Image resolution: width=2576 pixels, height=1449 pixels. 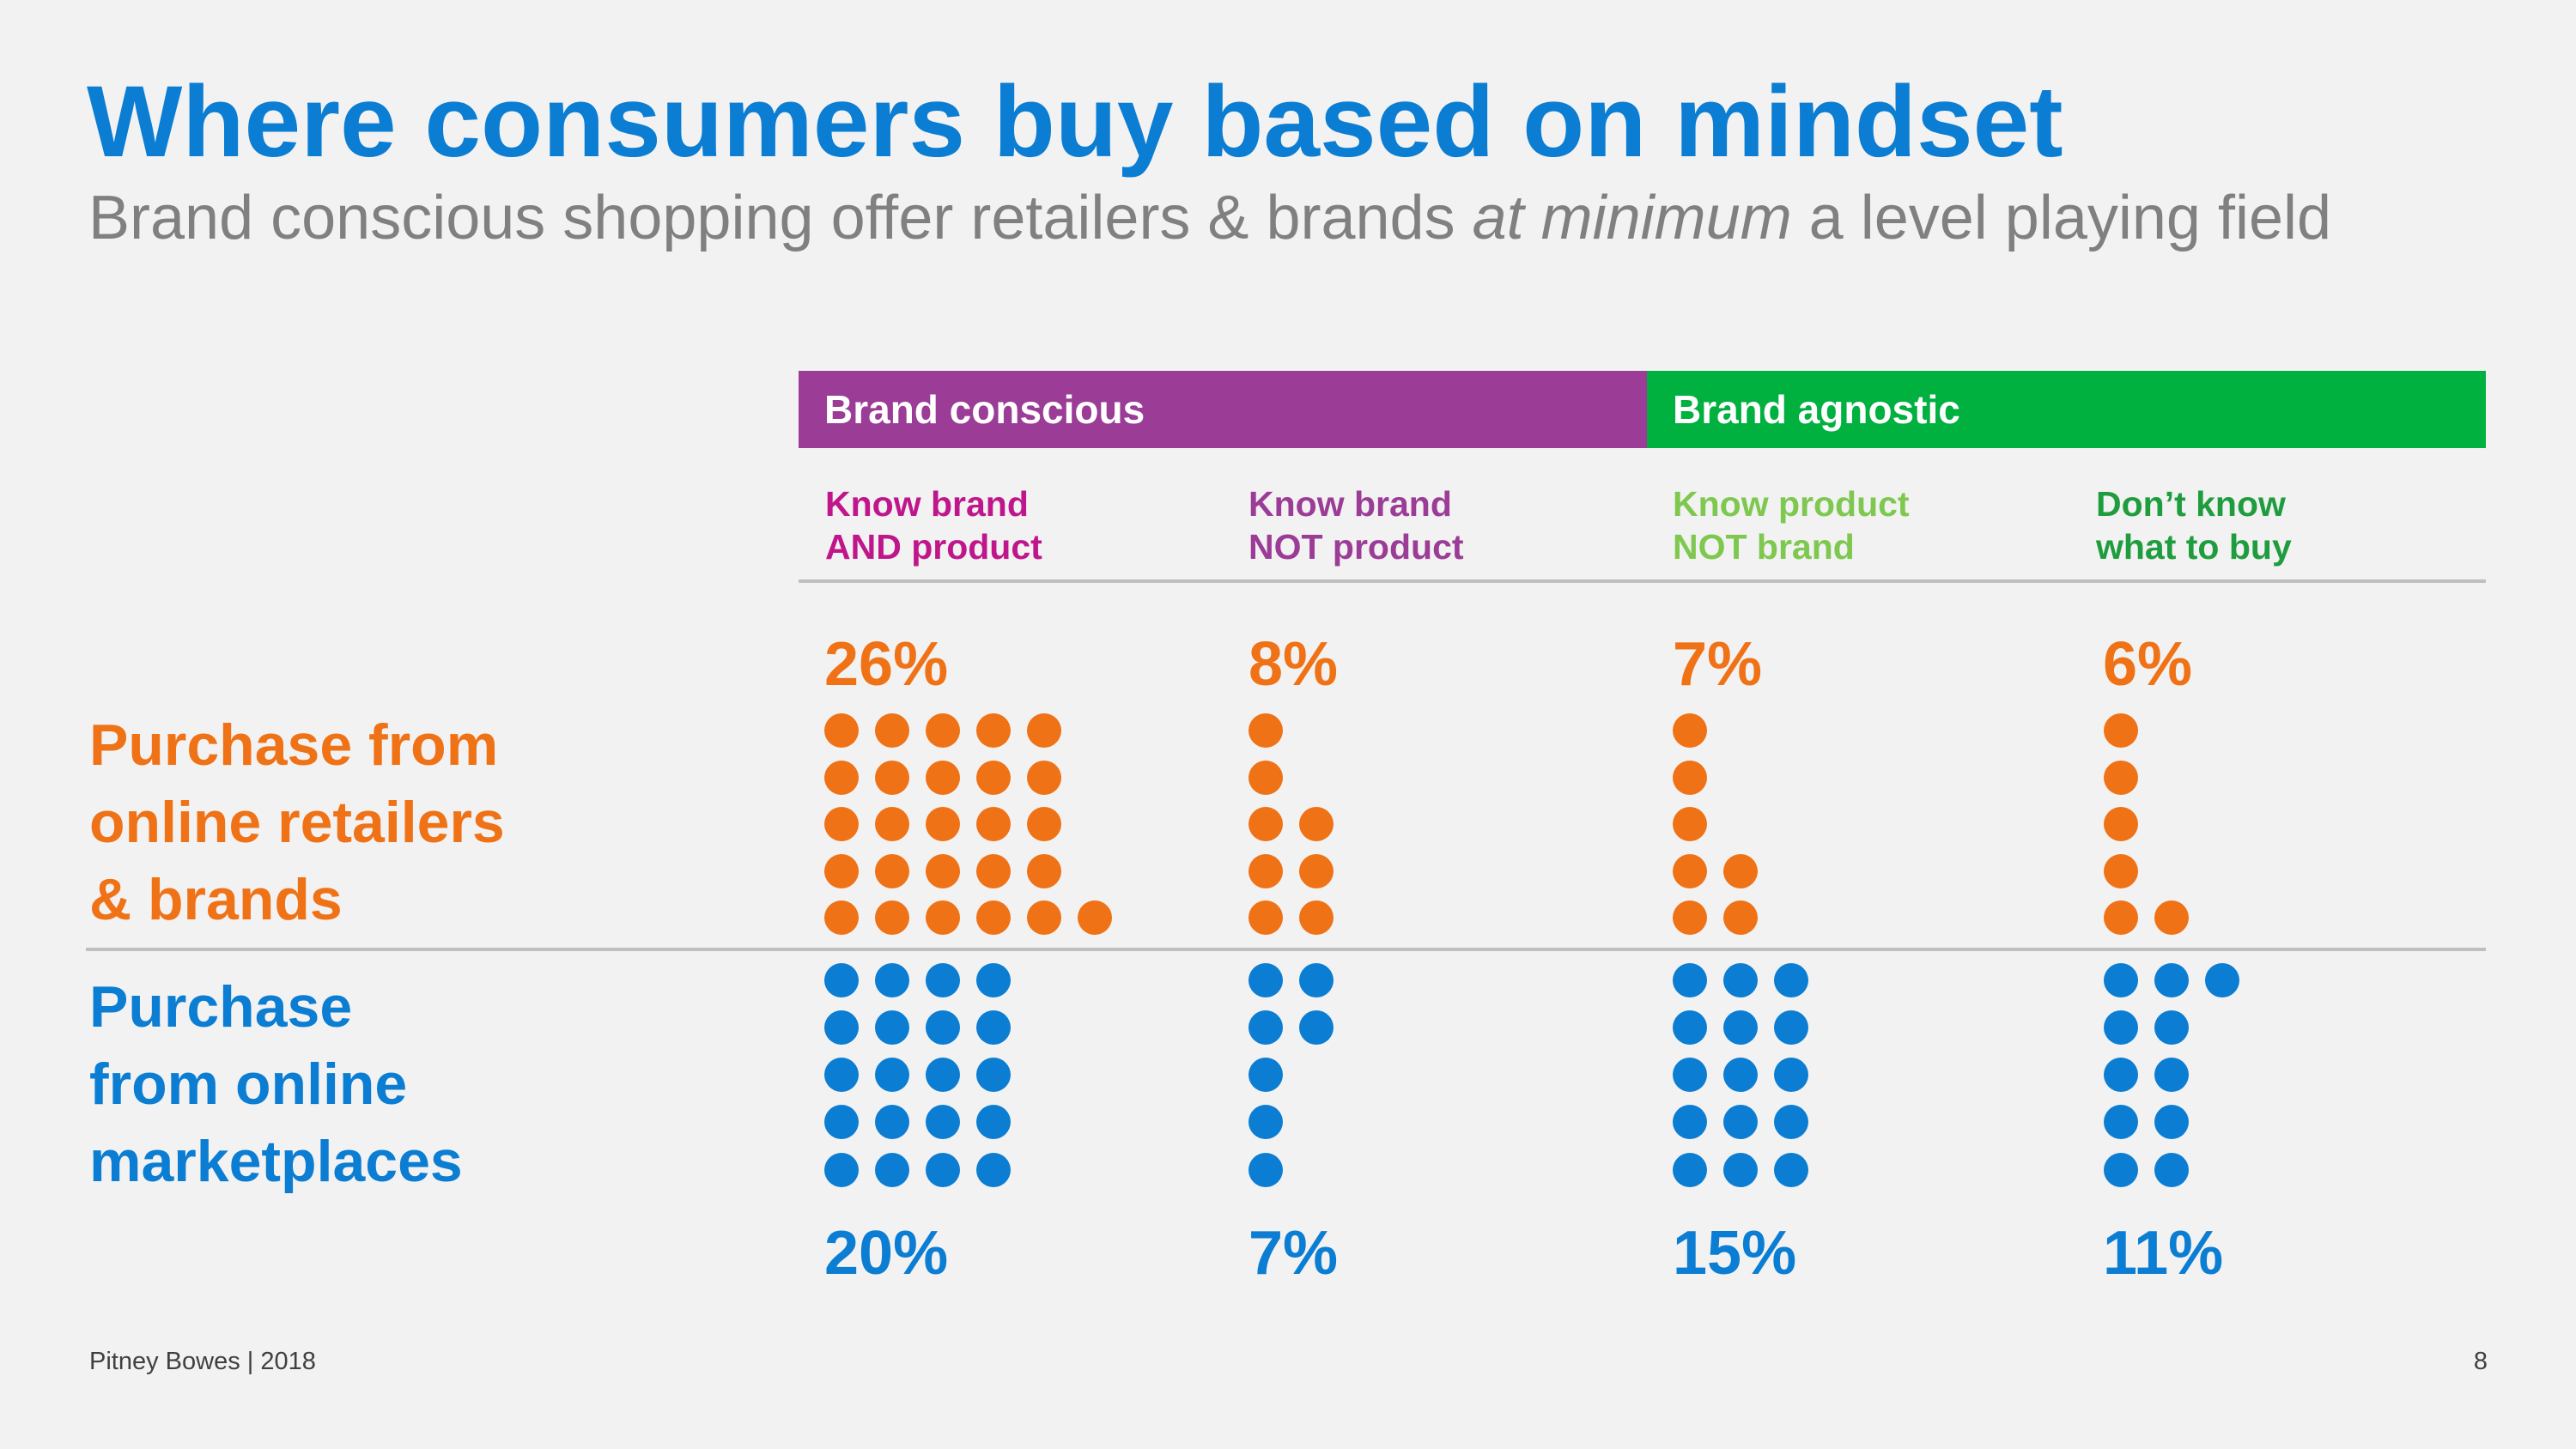 I want to click on row-label-line: marketplaces, so click(x=276, y=1161).